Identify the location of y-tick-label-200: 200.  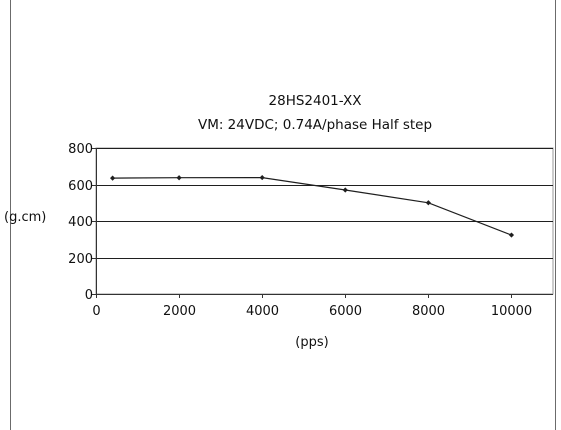
(80, 259).